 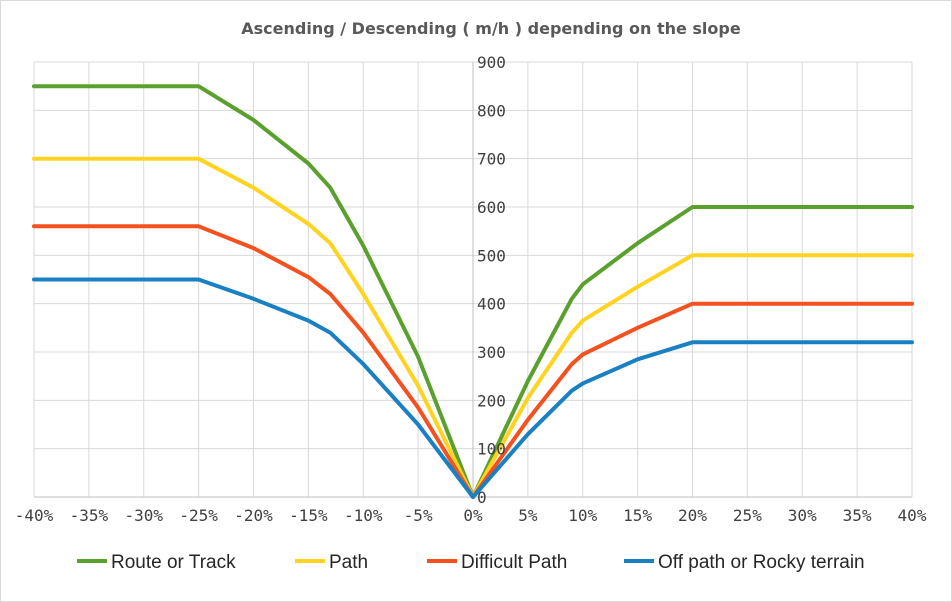 I want to click on x-tick-label: -30%, so click(x=143, y=515).